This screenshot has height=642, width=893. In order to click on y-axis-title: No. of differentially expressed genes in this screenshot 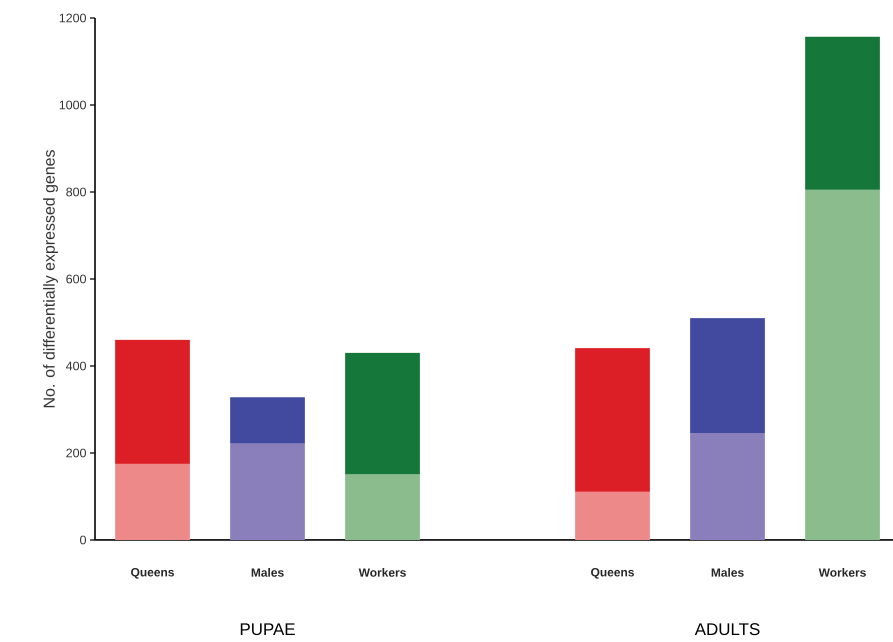, I will do `click(50, 279)`.